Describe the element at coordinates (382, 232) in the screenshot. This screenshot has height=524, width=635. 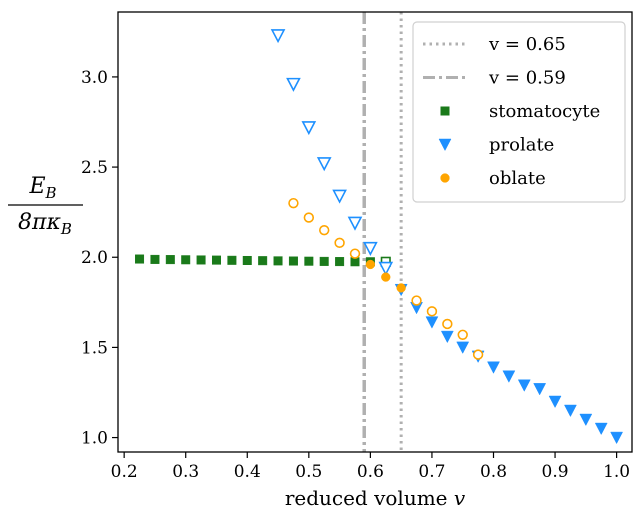
I see `plot-area` at that location.